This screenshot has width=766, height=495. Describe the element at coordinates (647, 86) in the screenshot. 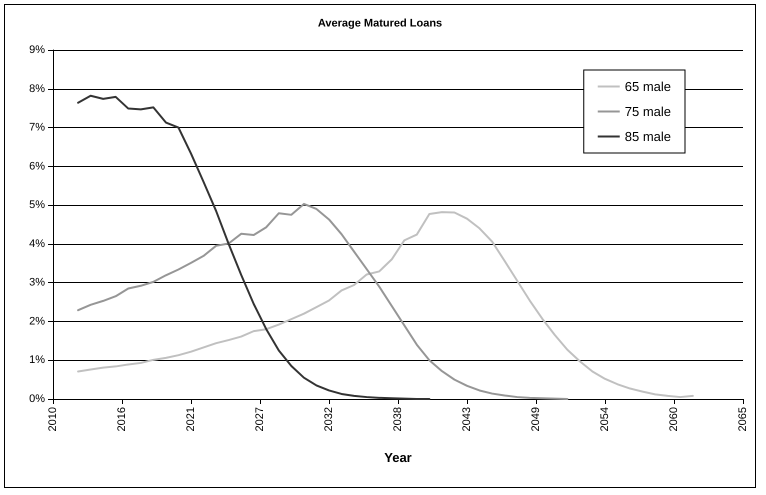

I see `legend-label: 65 male` at that location.